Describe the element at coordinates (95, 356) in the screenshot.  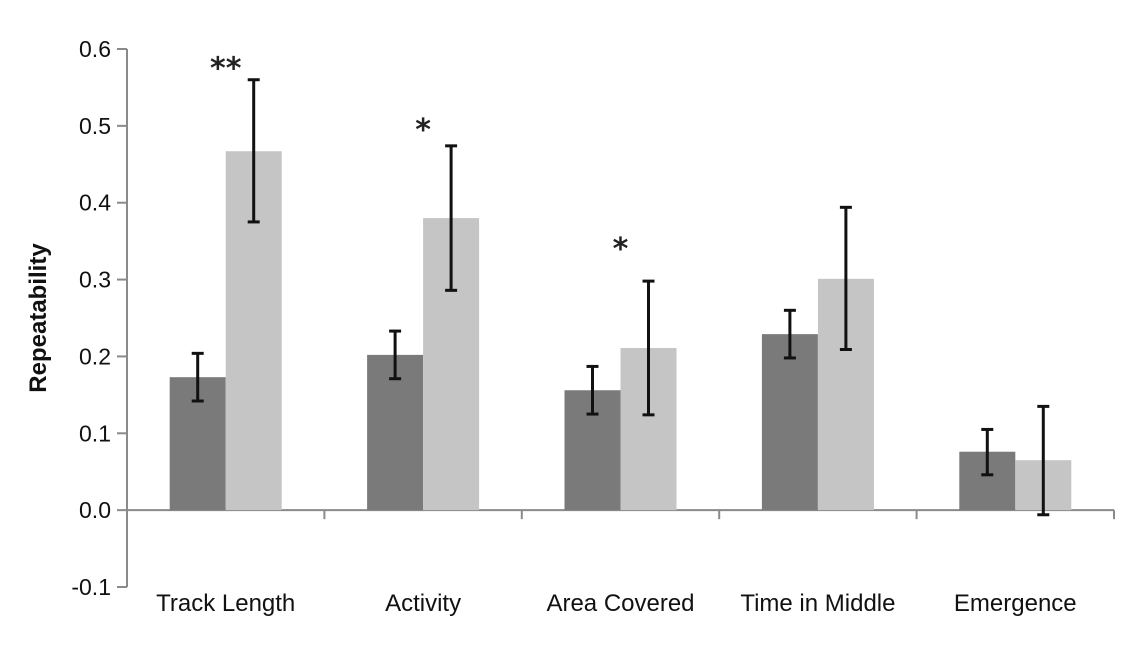
I see `y-tick-label: 0.2` at that location.